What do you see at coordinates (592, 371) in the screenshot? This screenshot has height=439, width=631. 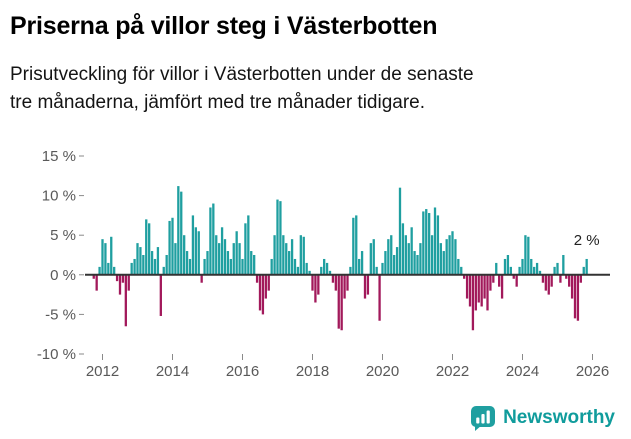 I see `x-axis-label: 2026` at bounding box center [592, 371].